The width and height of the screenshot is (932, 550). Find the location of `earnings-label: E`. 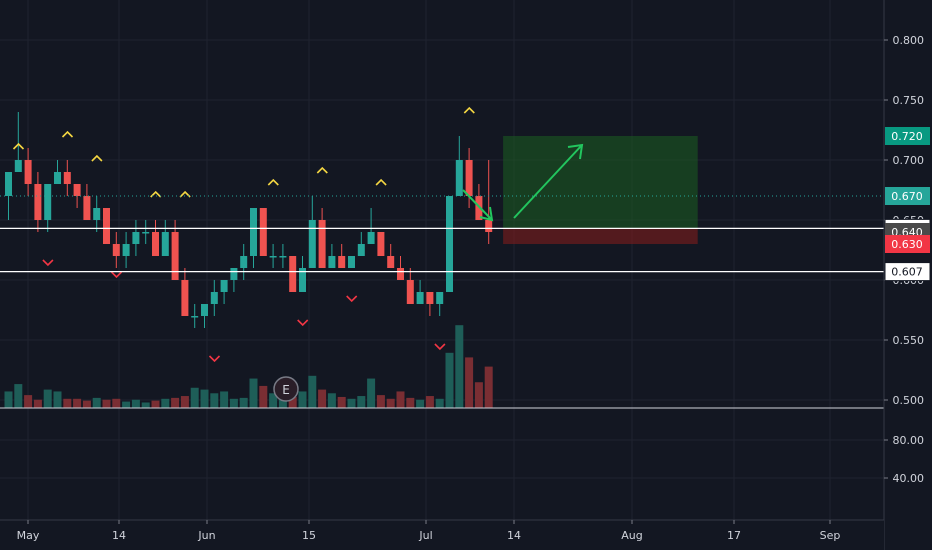

earnings-label: E is located at coordinates (286, 390).